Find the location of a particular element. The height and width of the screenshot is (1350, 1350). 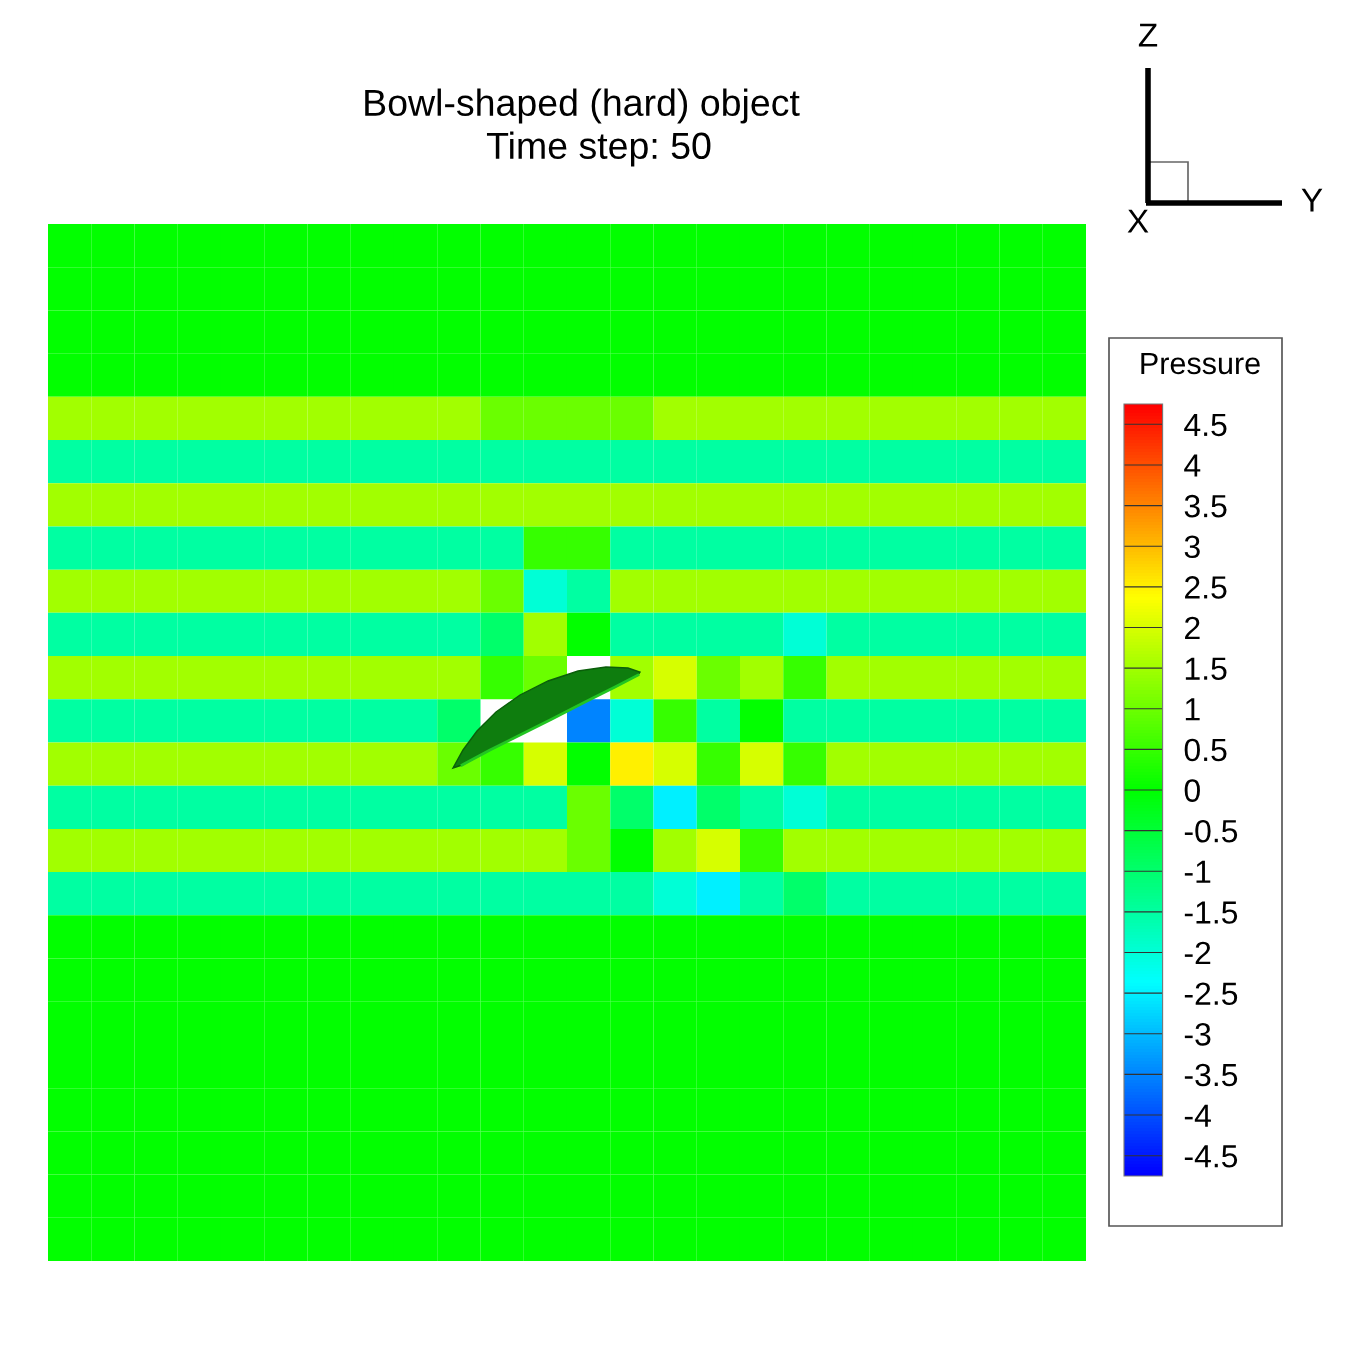

color-bar-label: 2.5 is located at coordinates (1206, 587).